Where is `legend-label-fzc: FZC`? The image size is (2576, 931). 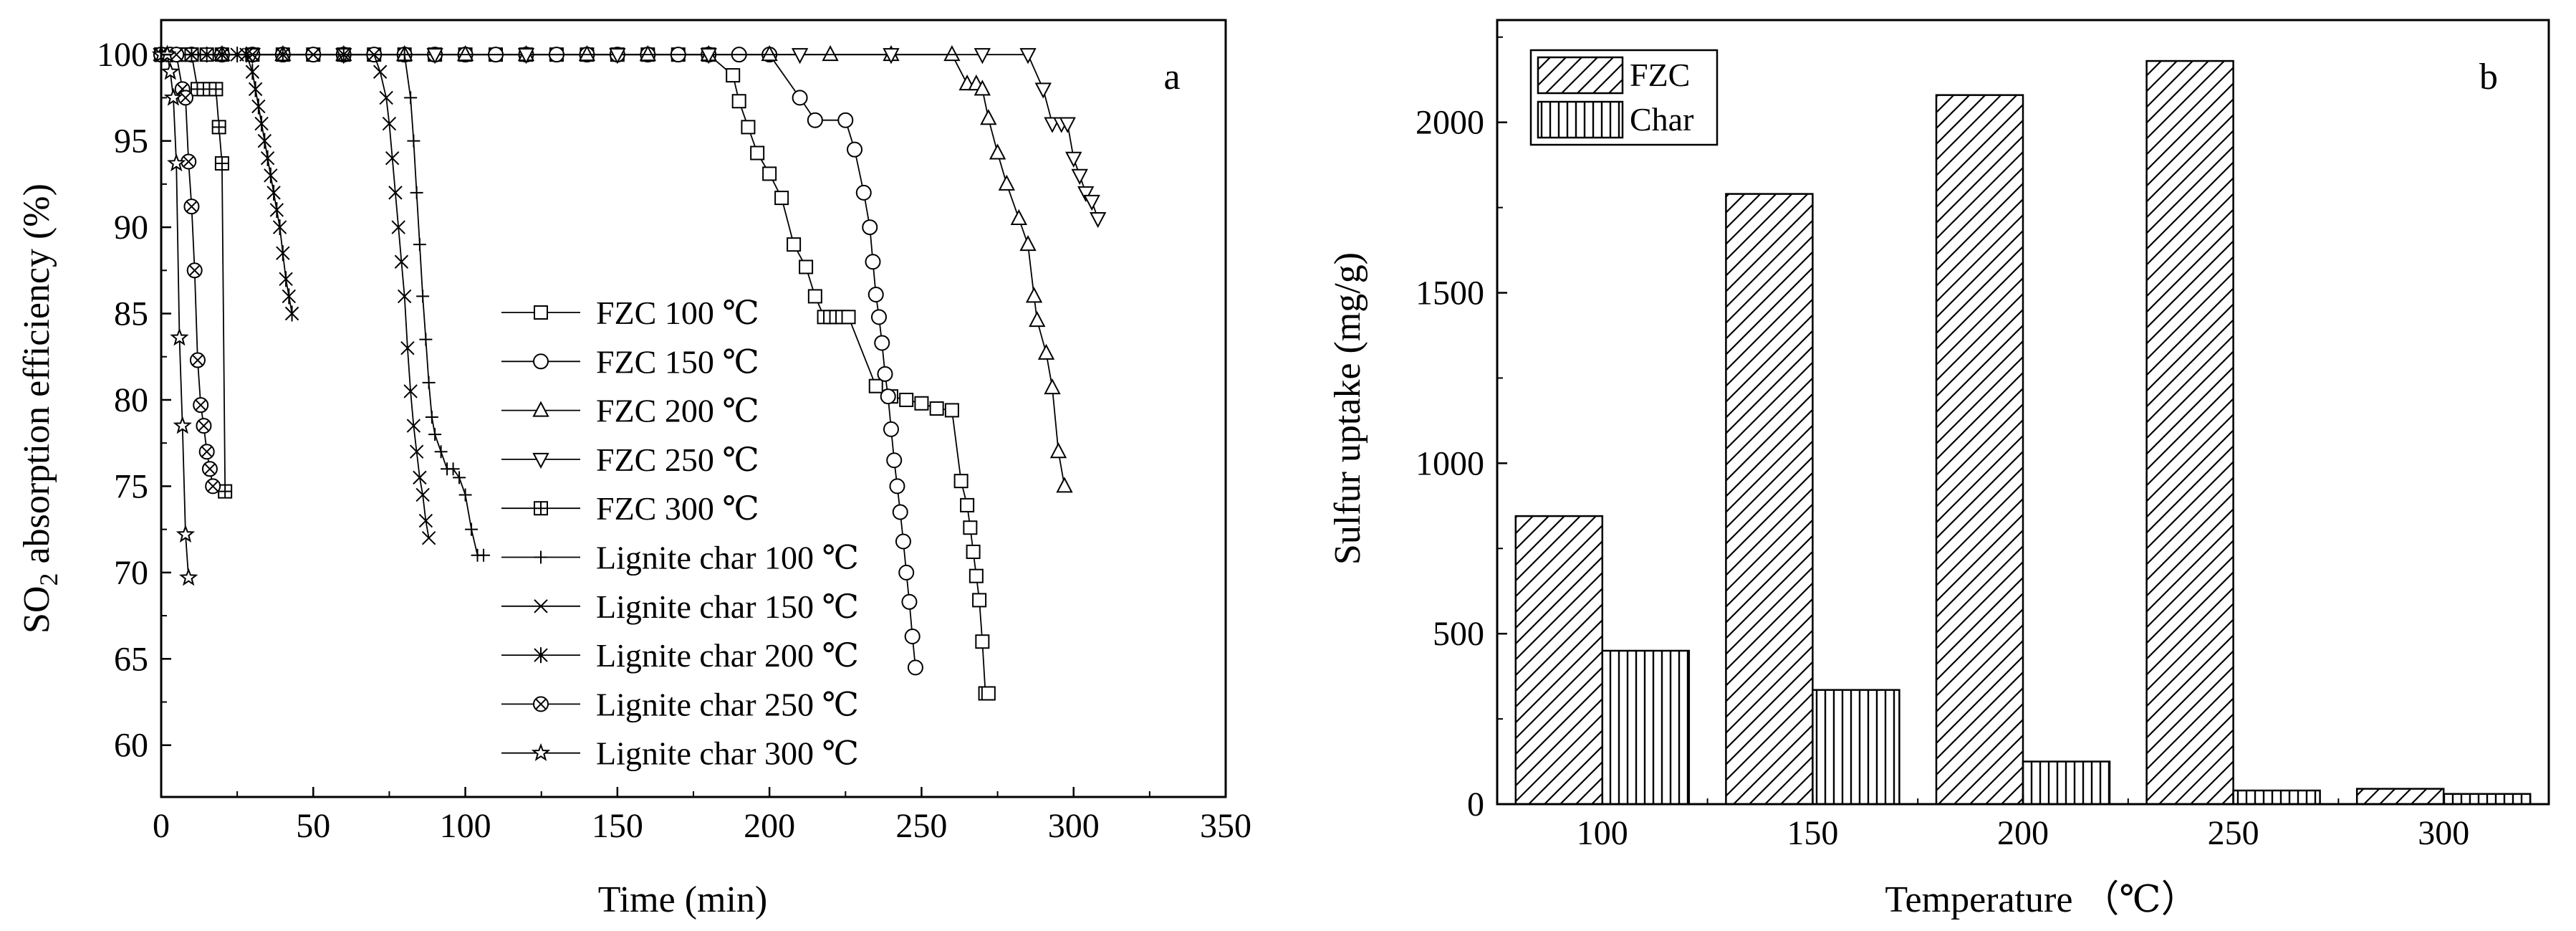 legend-label-fzc: FZC is located at coordinates (1660, 75).